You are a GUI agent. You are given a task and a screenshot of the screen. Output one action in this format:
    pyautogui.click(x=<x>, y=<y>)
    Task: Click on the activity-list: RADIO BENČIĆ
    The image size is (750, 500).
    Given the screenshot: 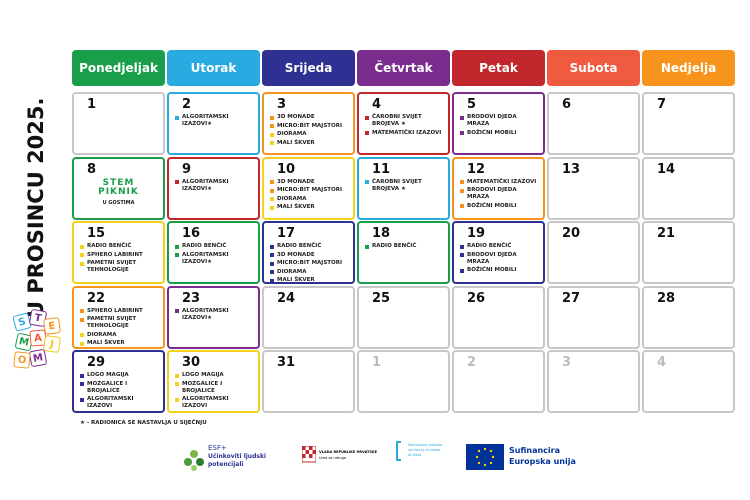 What is the action you would take?
    pyautogui.click(x=405, y=247)
    